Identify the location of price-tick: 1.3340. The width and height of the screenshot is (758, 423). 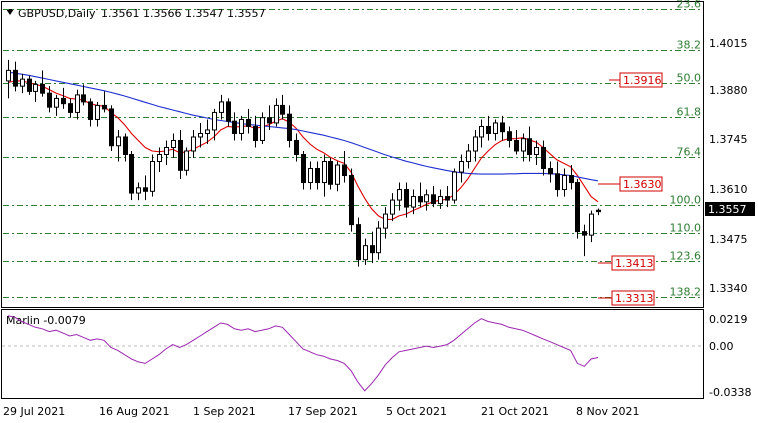
(728, 288).